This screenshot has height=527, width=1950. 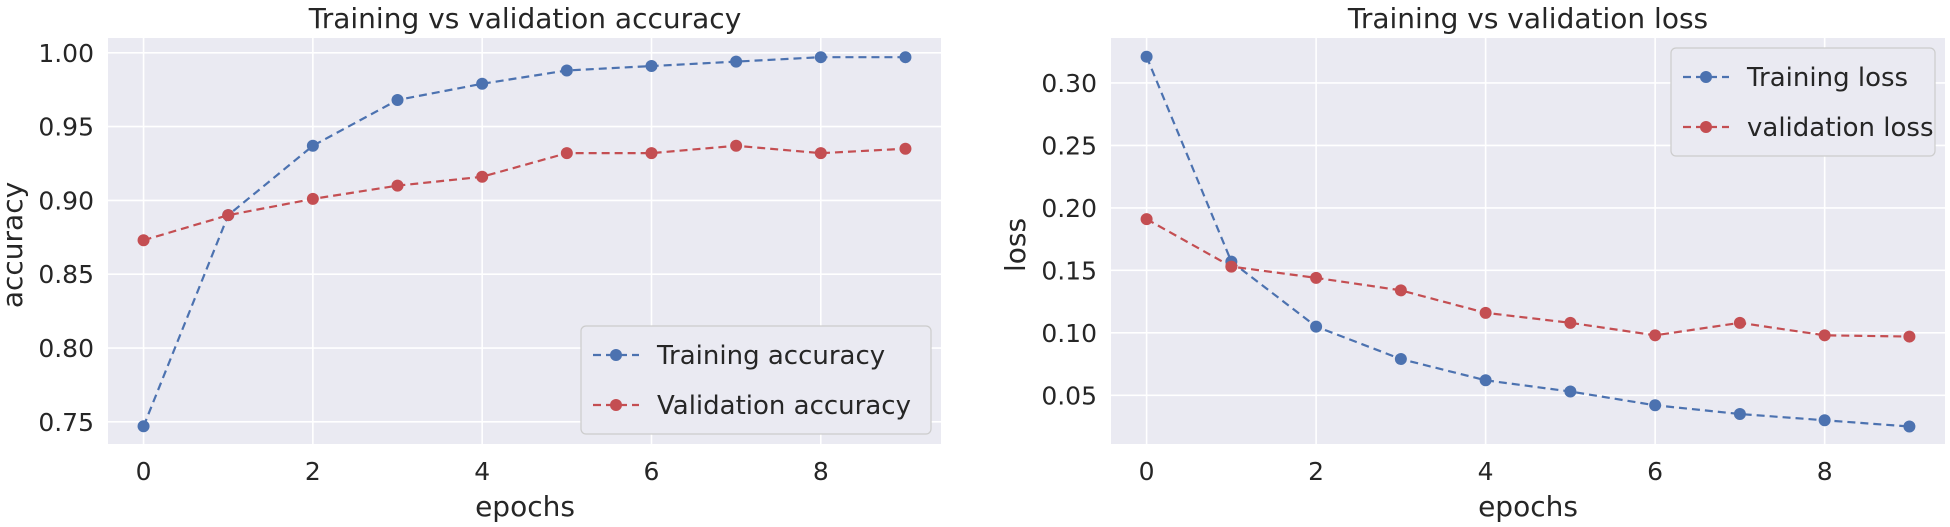 I want to click on accuracy-chart-series-validation, so click(x=524, y=193).